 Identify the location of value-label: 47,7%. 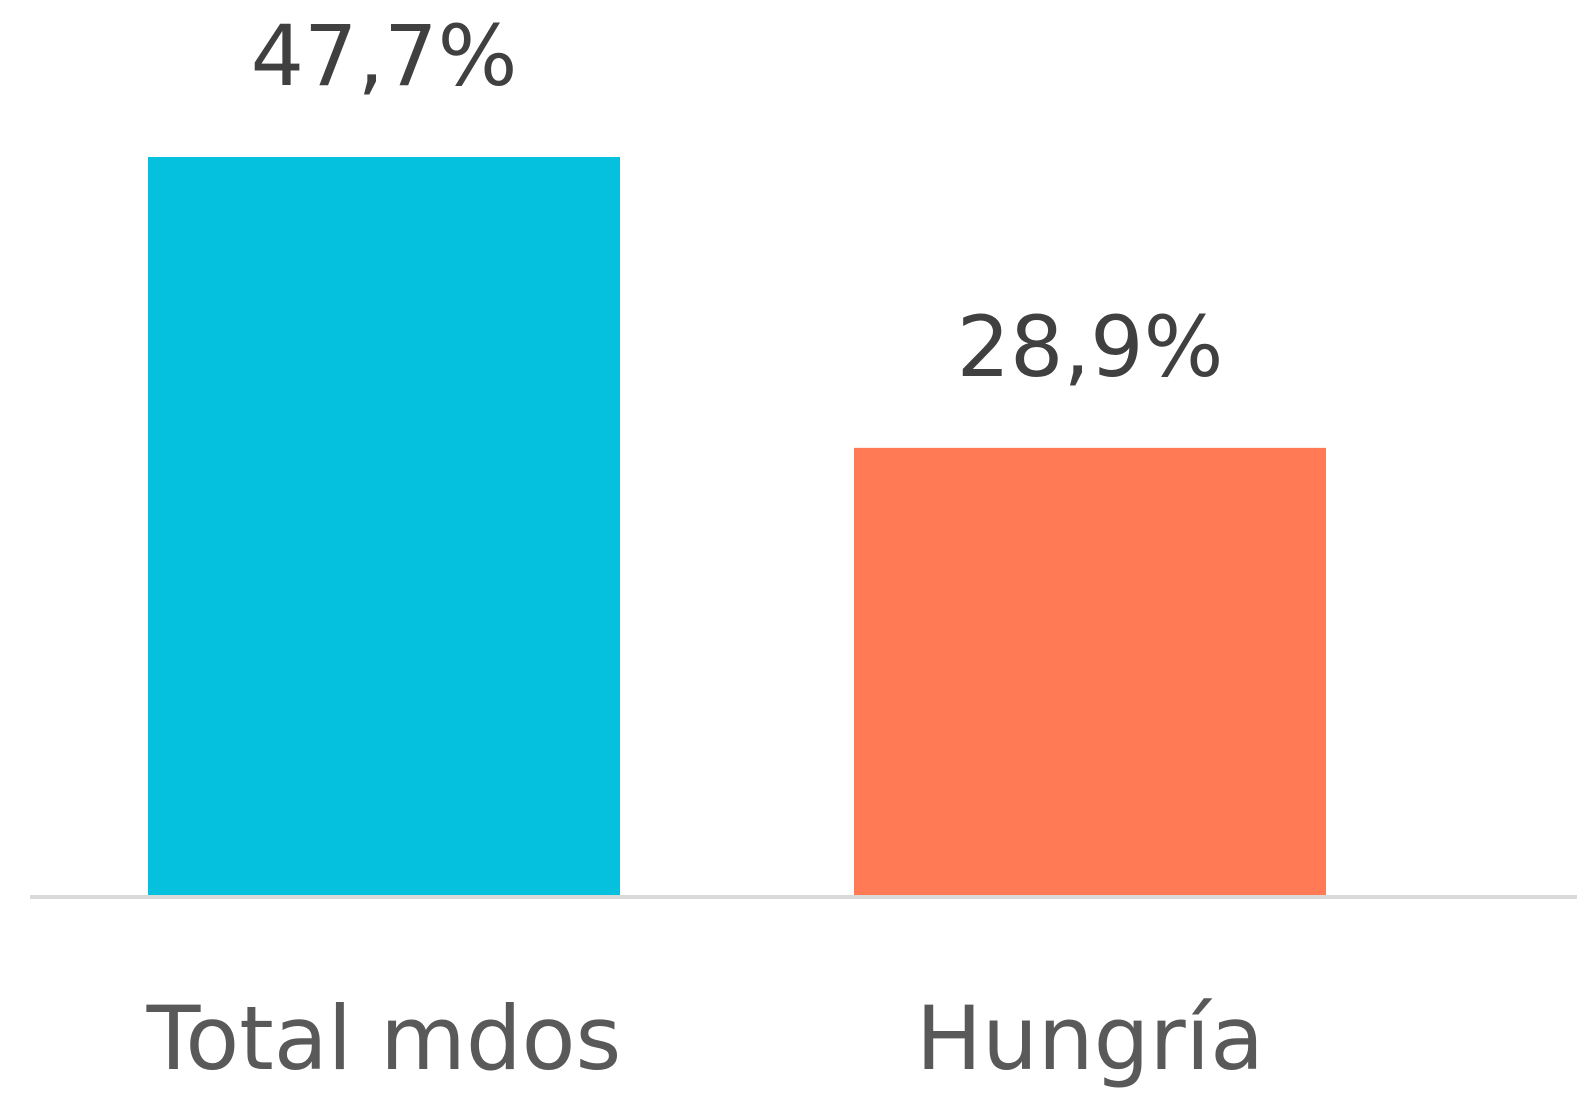
(384, 56).